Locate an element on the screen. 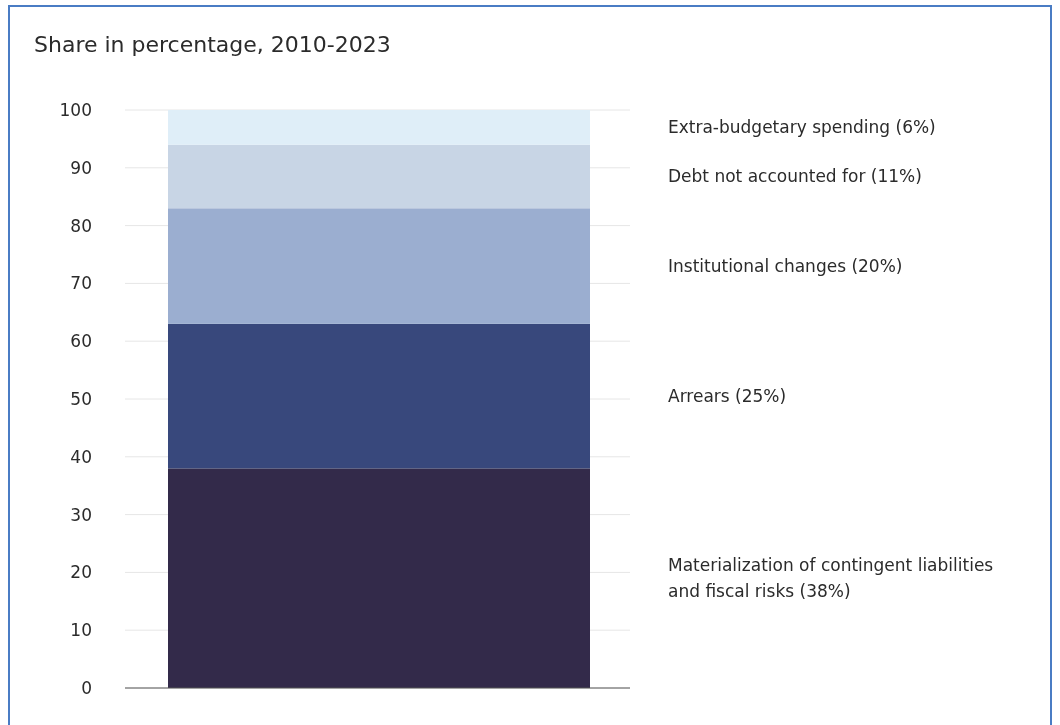  text: Arrears (25%) is located at coordinates (727, 396).